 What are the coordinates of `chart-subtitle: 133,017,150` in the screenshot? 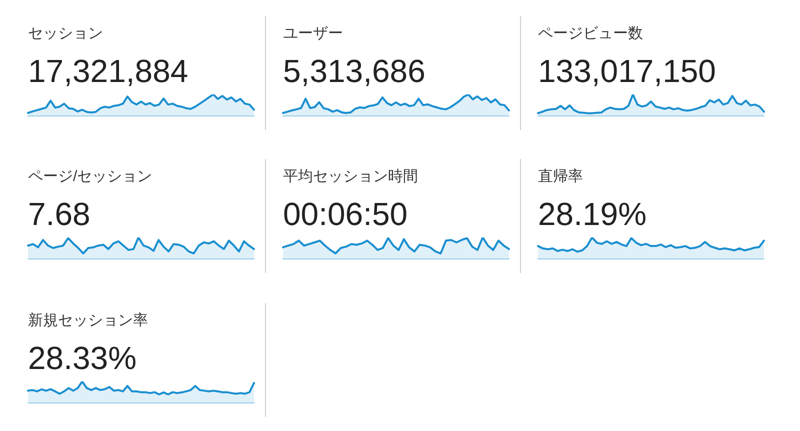 It's located at (627, 71).